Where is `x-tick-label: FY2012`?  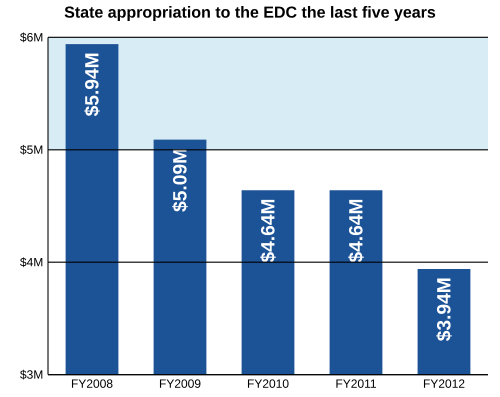
x-tick-label: FY2012 is located at coordinates (444, 383).